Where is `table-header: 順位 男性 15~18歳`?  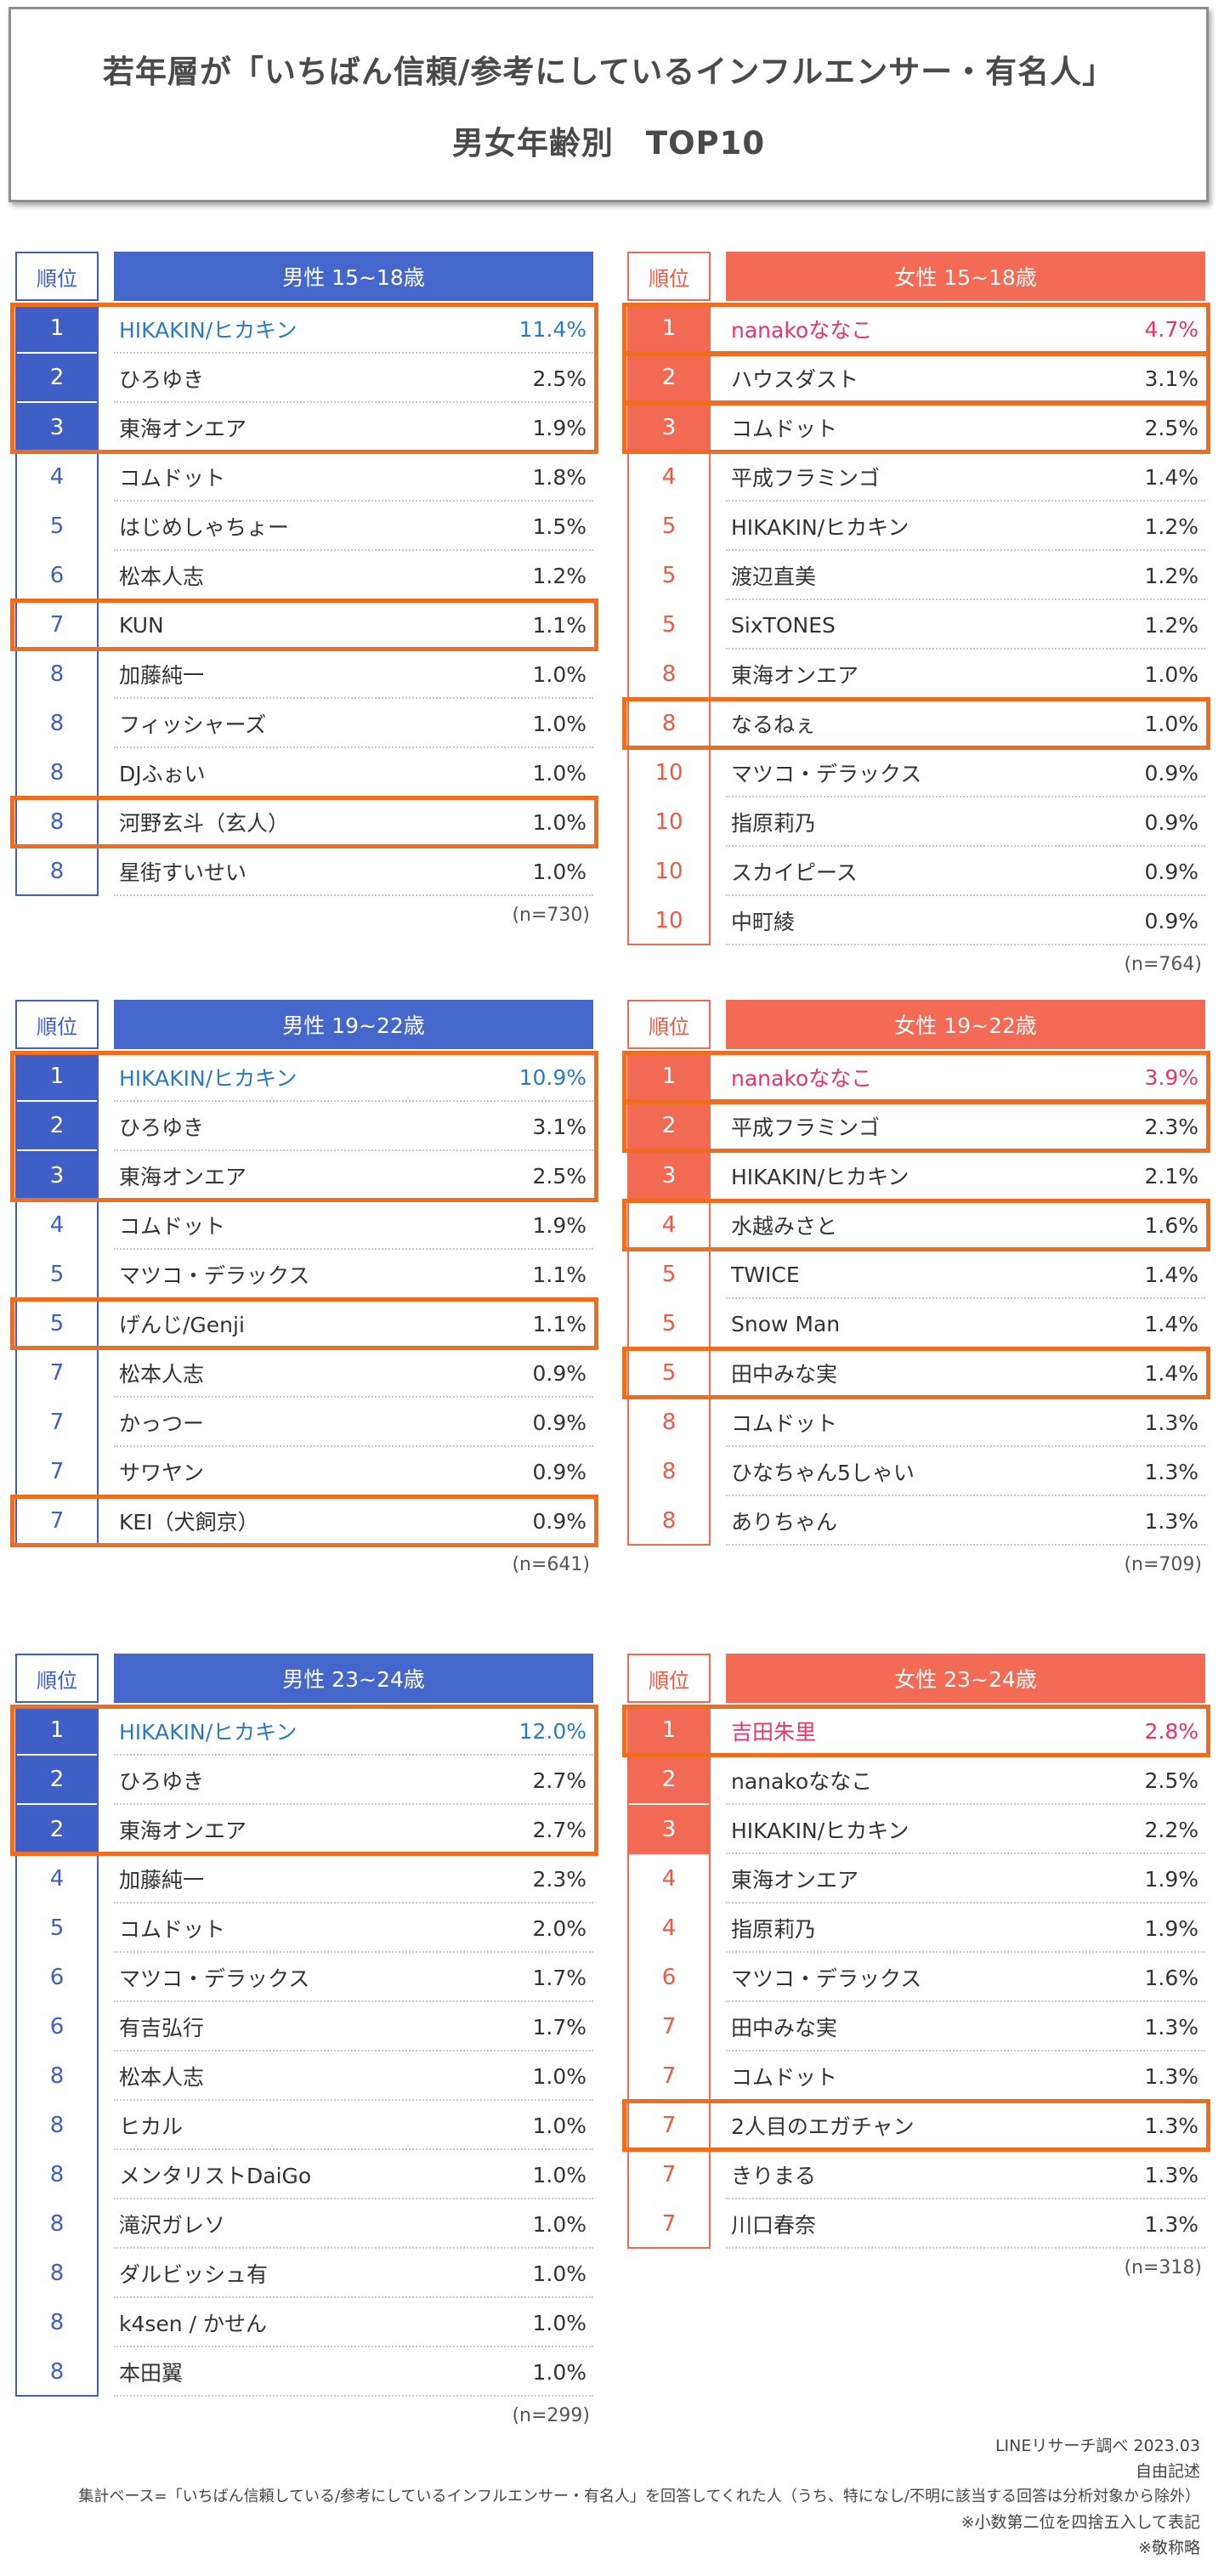 table-header: 順位 男性 15~18歳 is located at coordinates (304, 276).